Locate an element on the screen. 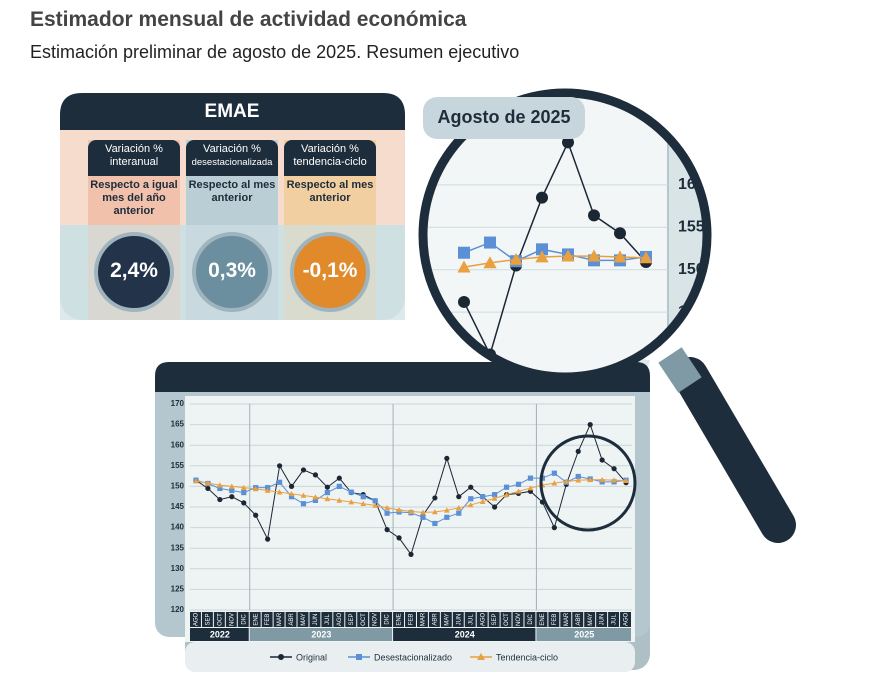 The image size is (886, 677). y-tick-label: 165 is located at coordinates (178, 424).